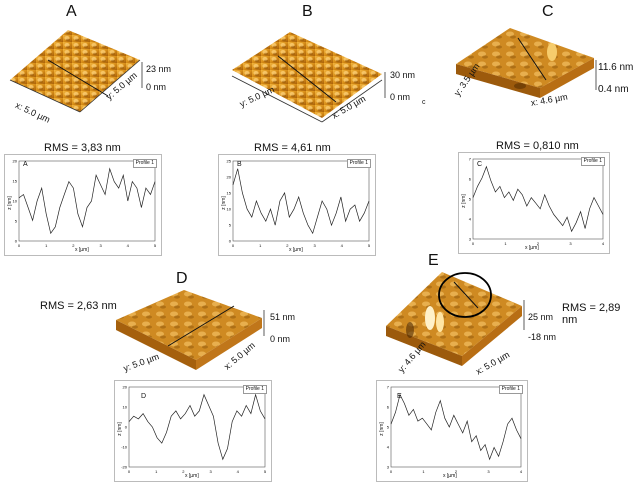 The height and width of the screenshot is (484, 638). I want to click on z-top-e: 25 nm, so click(541, 317).